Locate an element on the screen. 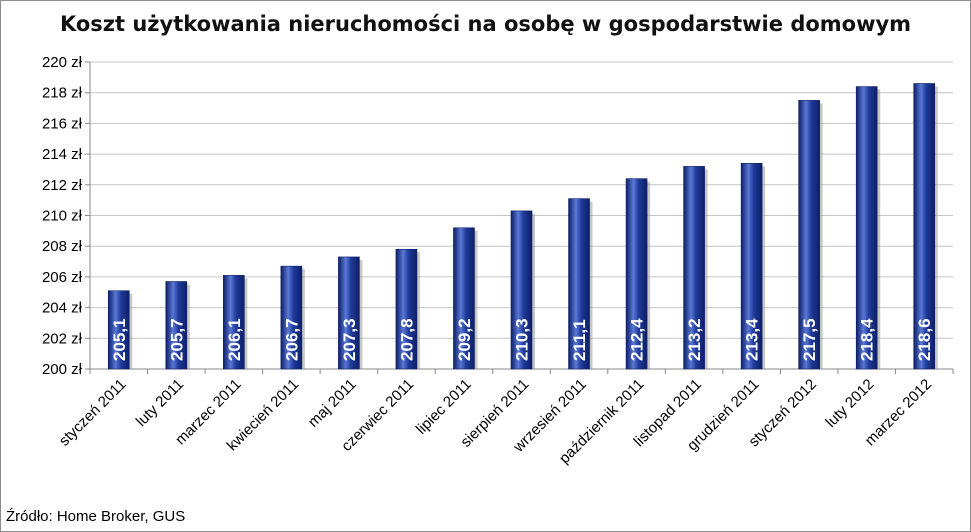  data-label: 210,3 is located at coordinates (522, 339).